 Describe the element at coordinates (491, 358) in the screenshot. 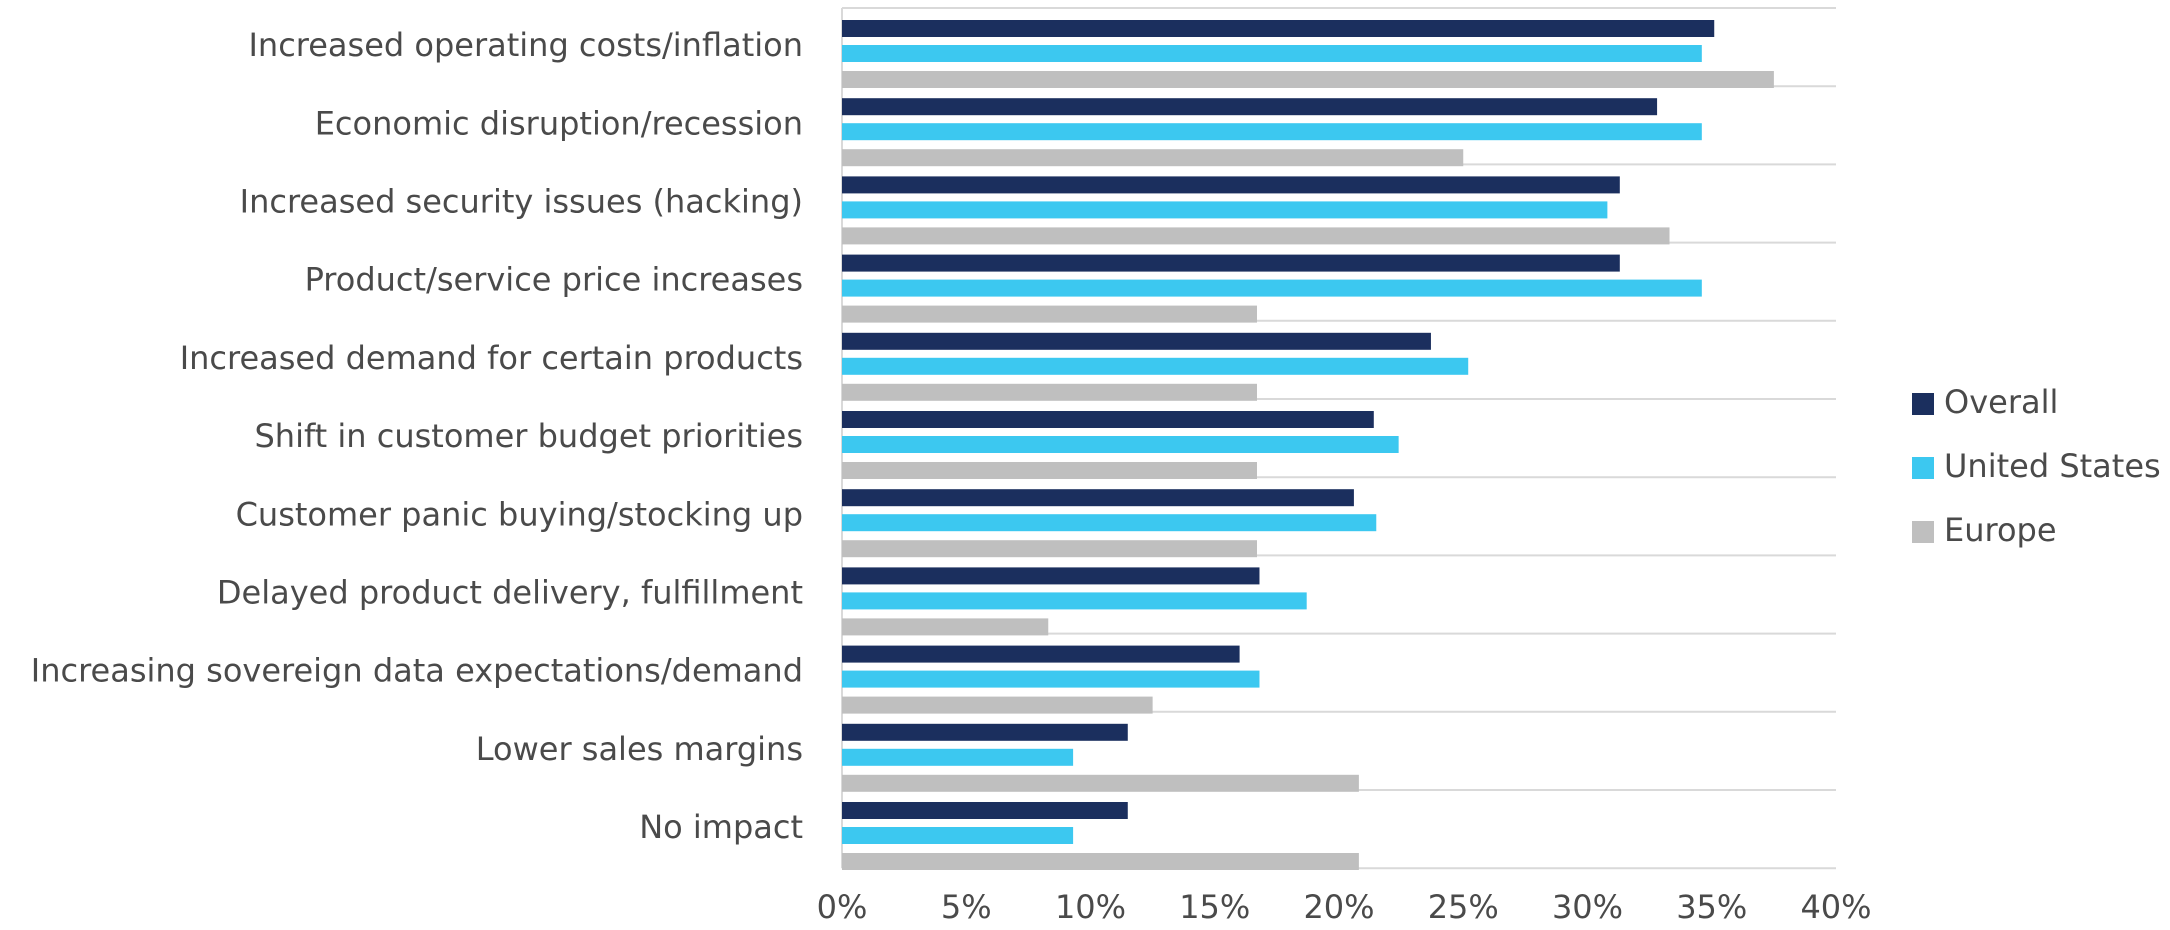

I see `category-label: Increased demand for certain products` at that location.